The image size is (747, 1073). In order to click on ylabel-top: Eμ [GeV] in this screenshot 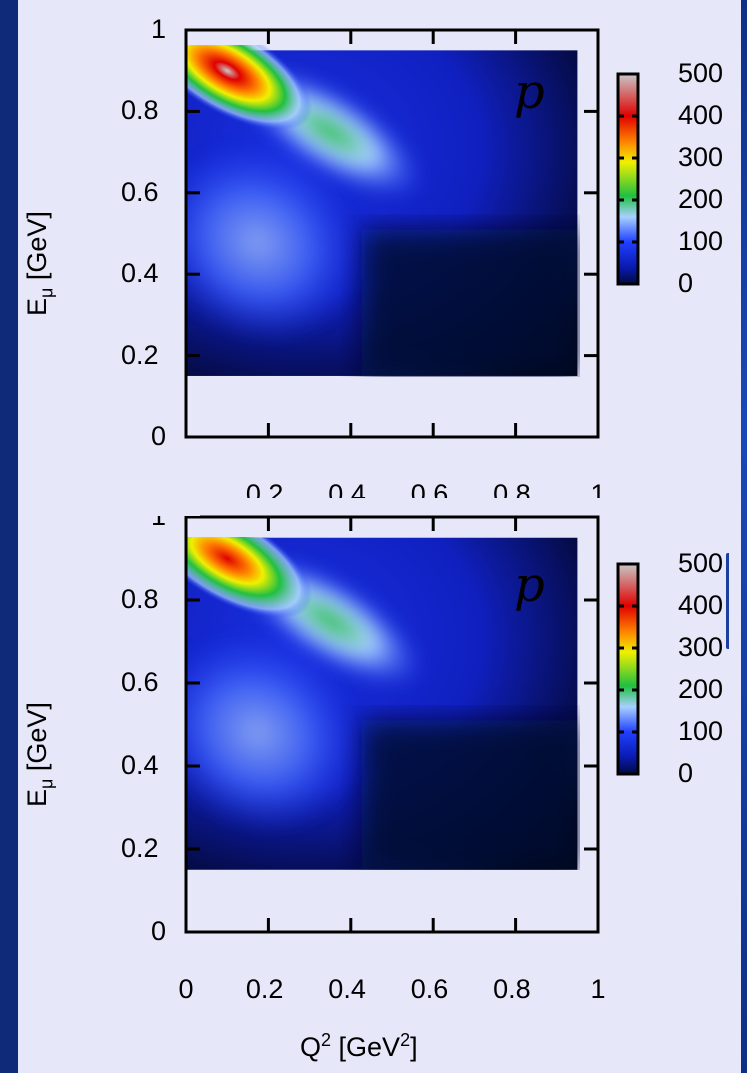, I will do `click(39, 263)`.